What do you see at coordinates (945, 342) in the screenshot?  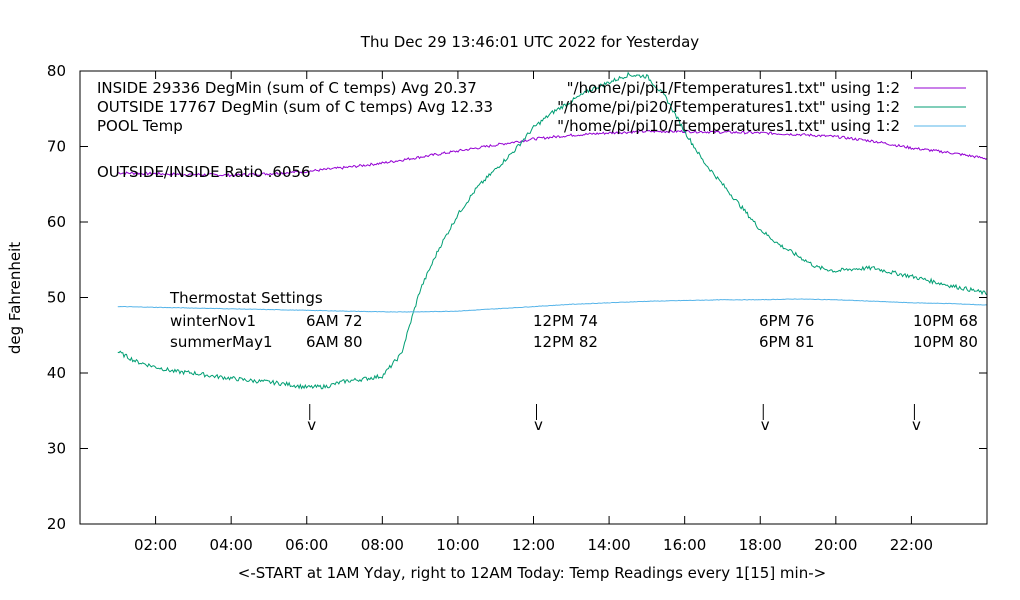 I see `schedule-setting: 10PM 80` at bounding box center [945, 342].